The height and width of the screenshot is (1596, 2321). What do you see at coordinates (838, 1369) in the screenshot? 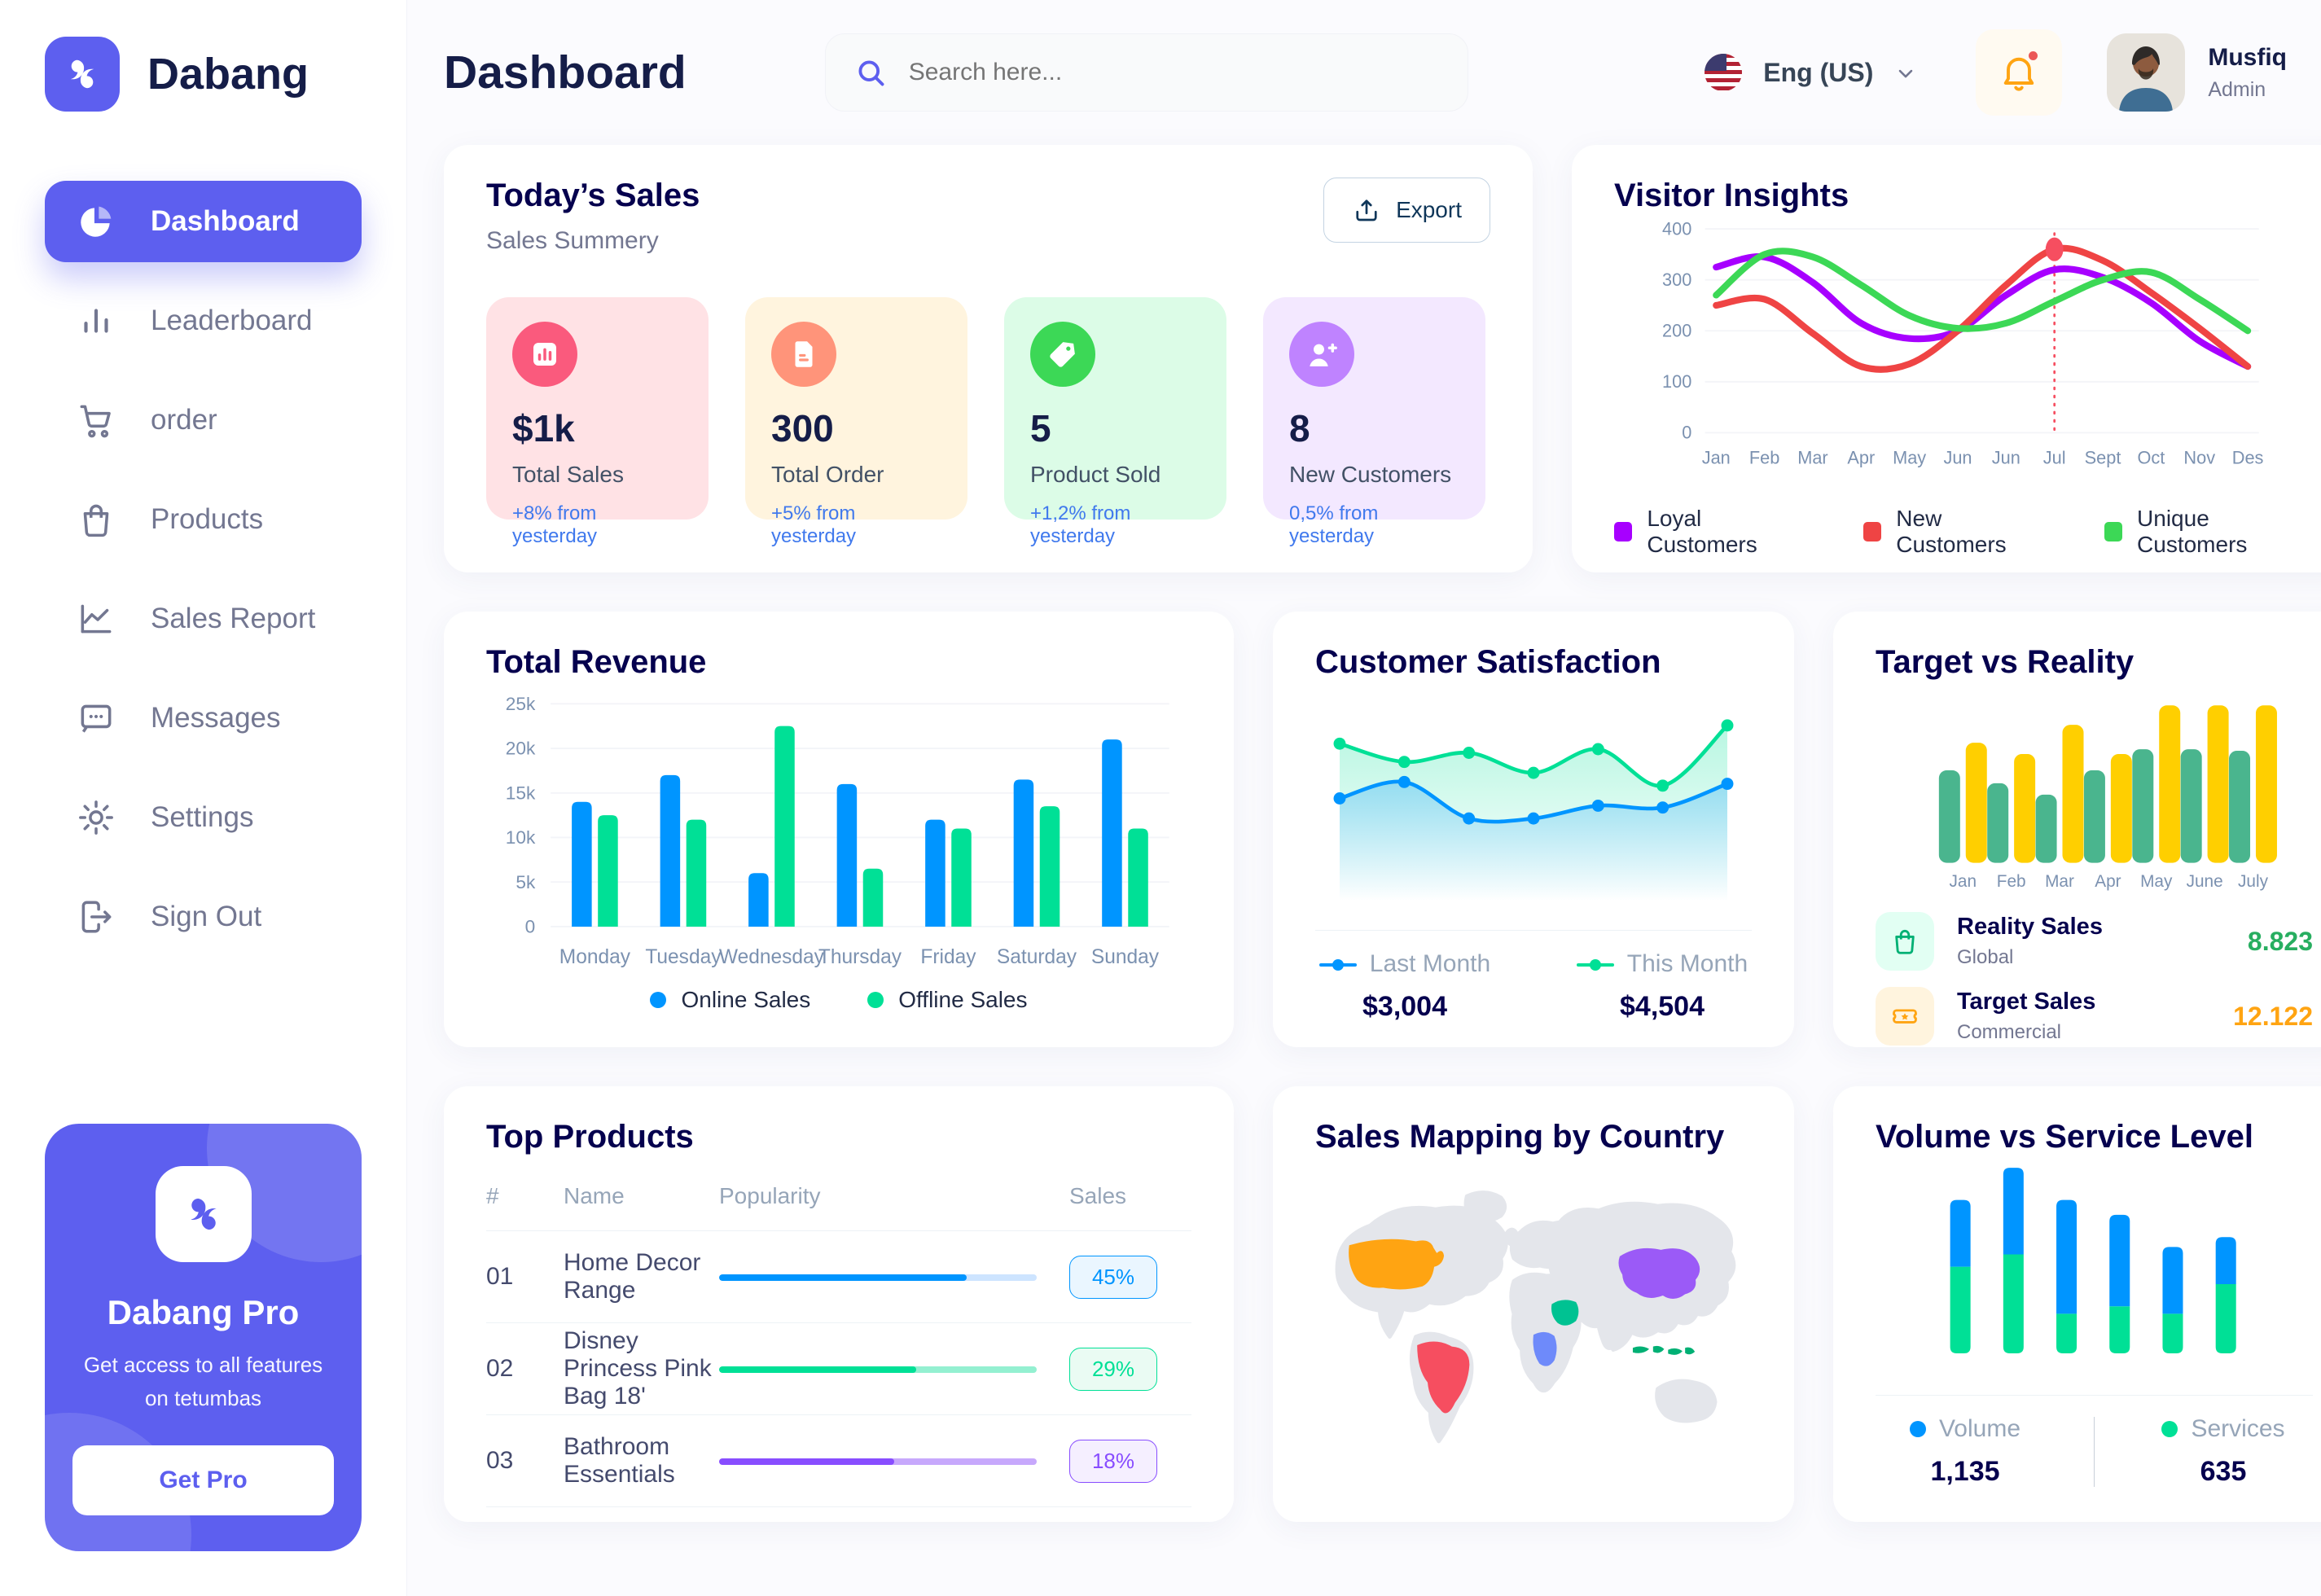
I see `product-row-02: 02 Disney Princess Pink Bag 18' 29%` at bounding box center [838, 1369].